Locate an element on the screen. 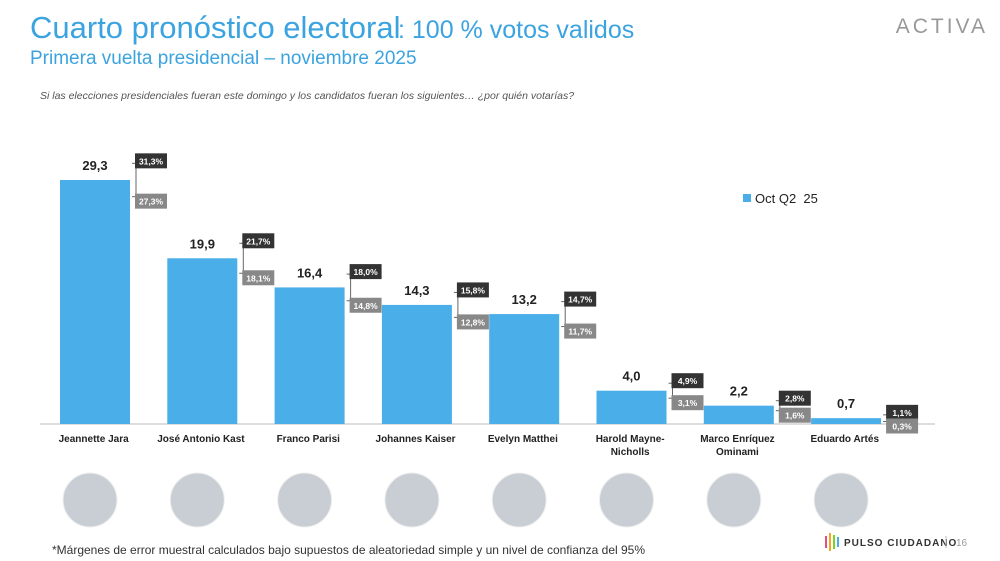 The width and height of the screenshot is (1000, 561). source: PULSO CIUDADANO is located at coordinates (900, 543).